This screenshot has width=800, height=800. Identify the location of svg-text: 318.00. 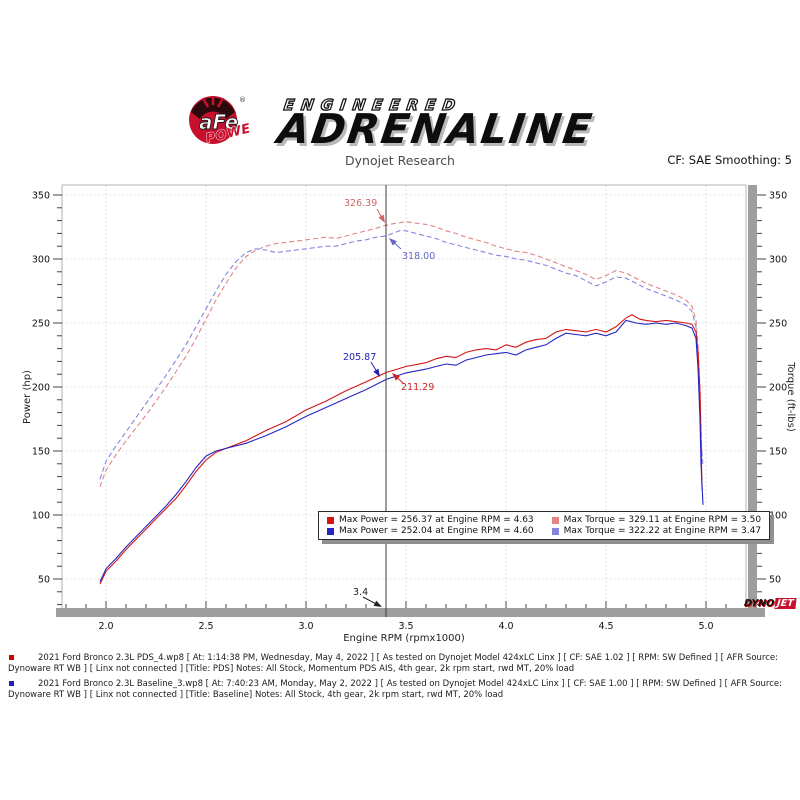
(418, 256).